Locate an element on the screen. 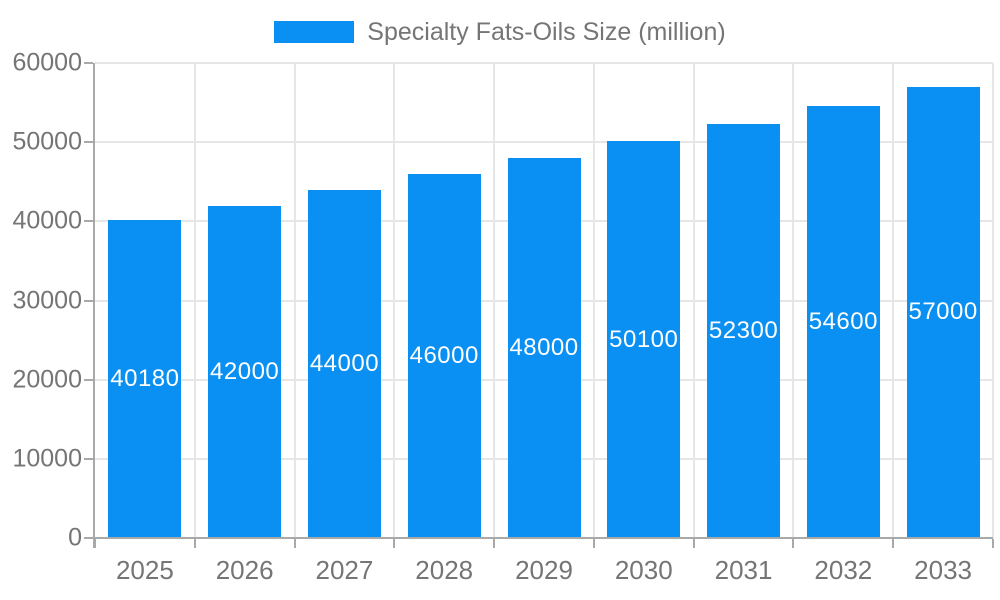 The height and width of the screenshot is (600, 1000). bar: 52300 is located at coordinates (744, 330).